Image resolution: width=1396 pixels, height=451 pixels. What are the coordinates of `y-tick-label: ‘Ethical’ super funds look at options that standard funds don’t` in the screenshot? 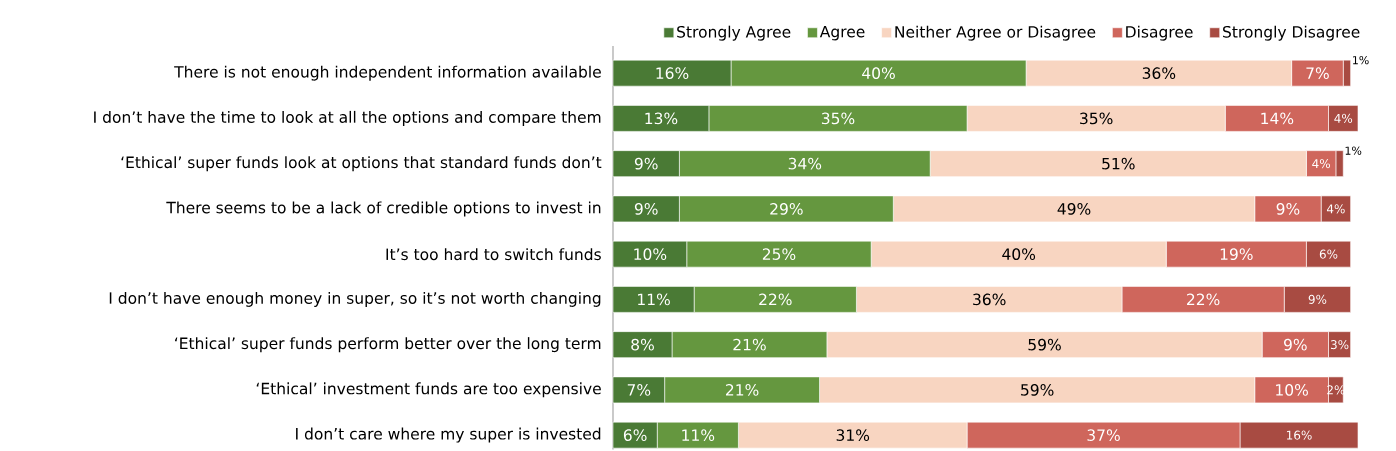 It's located at (361, 164).